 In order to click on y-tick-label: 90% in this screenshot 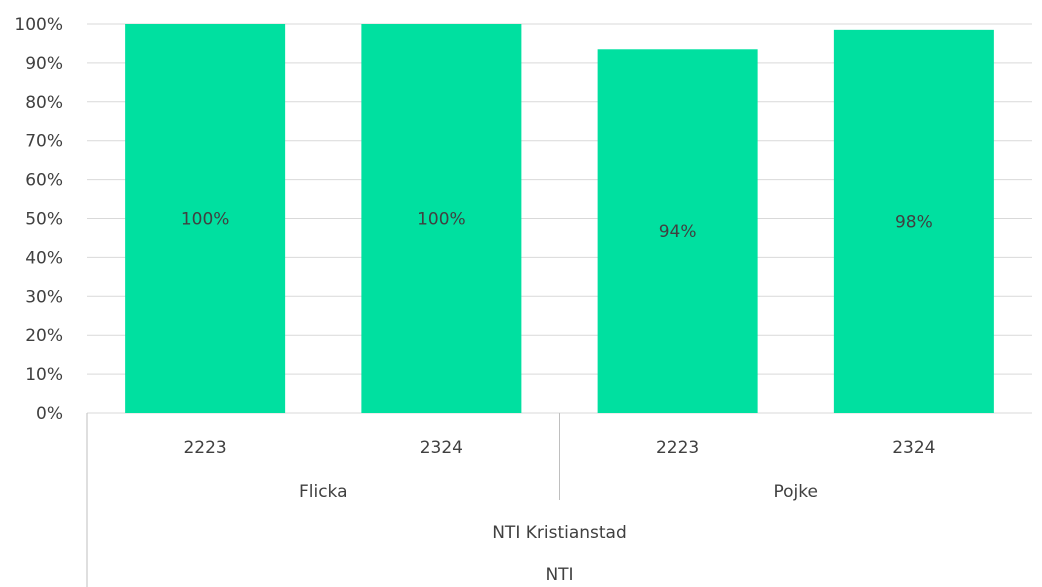, I will do `click(44, 64)`.